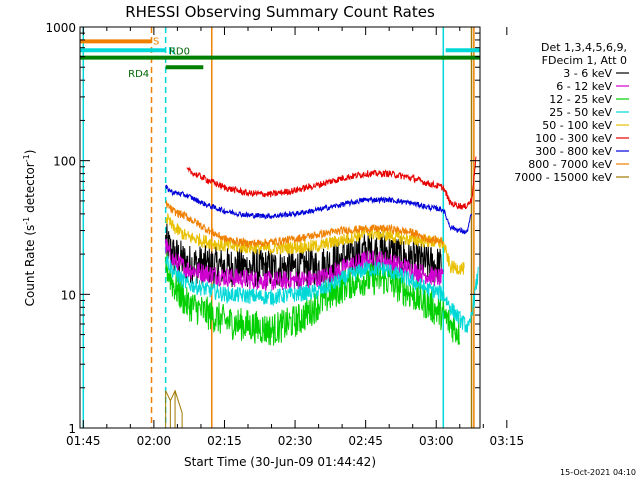  What do you see at coordinates (171, 51) in the screenshot?
I see `flag-label-n: N` at bounding box center [171, 51].